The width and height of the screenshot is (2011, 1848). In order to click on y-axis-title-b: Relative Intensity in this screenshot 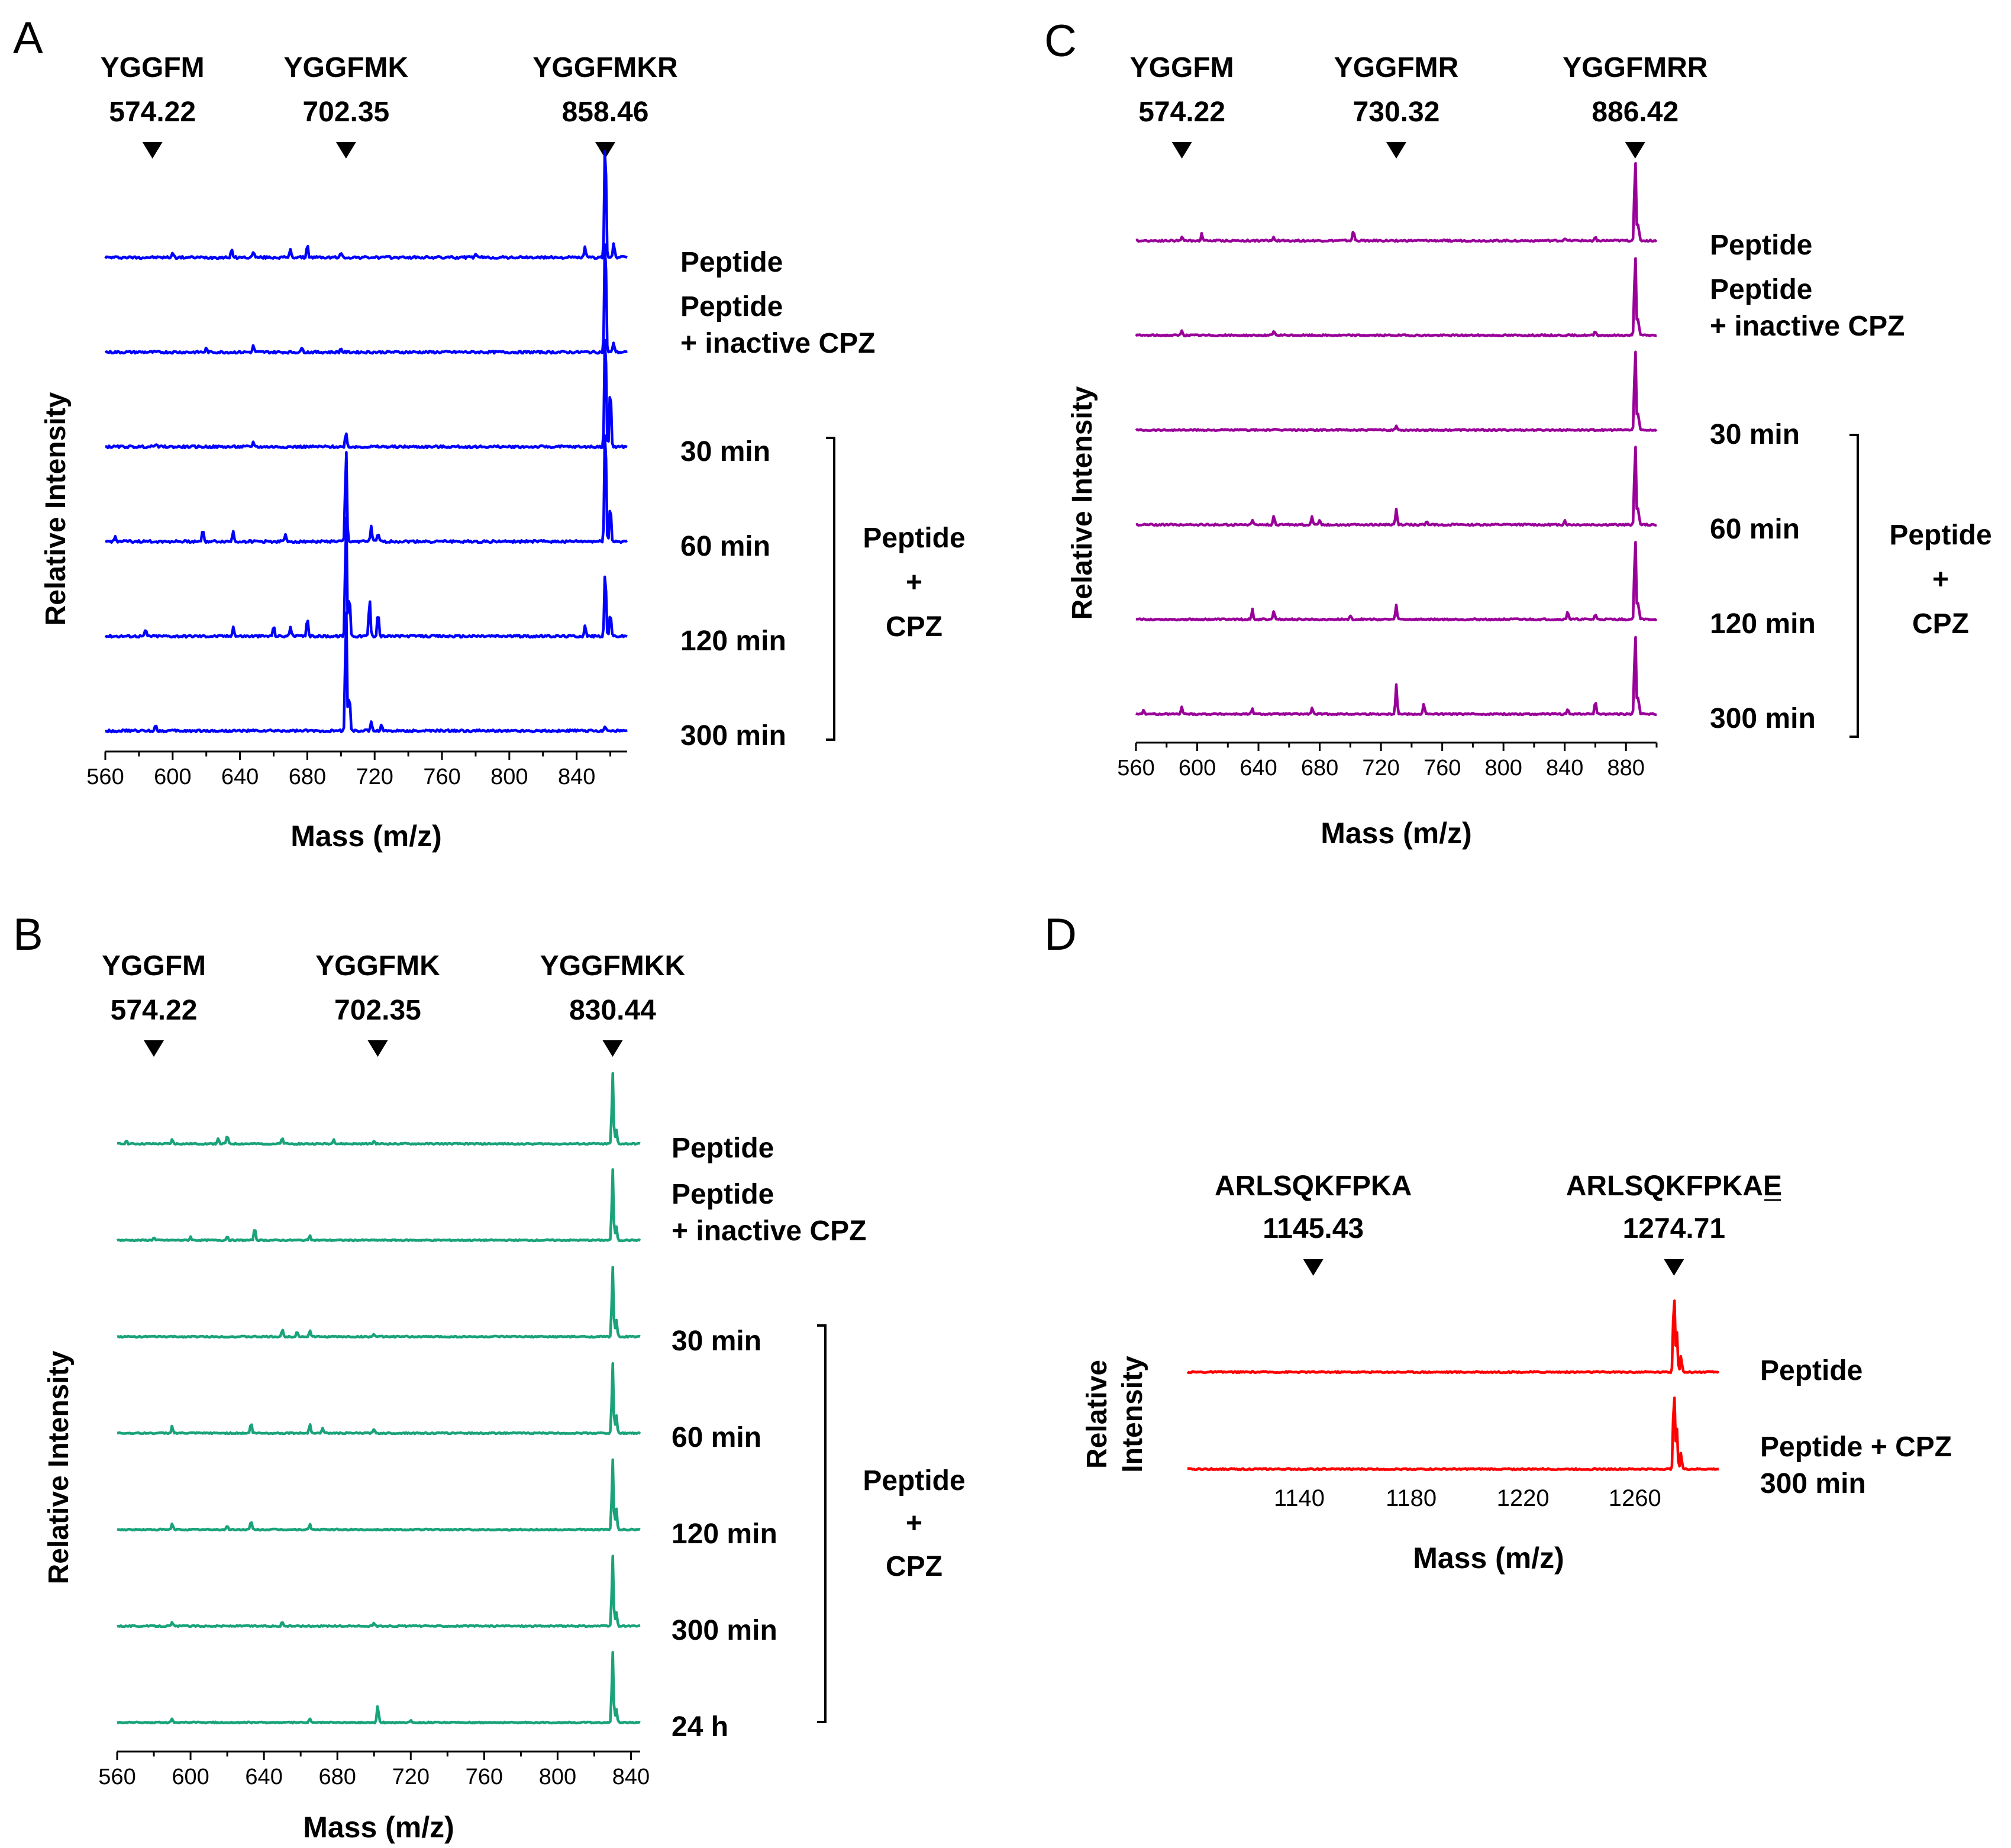, I will do `click(59, 1467)`.